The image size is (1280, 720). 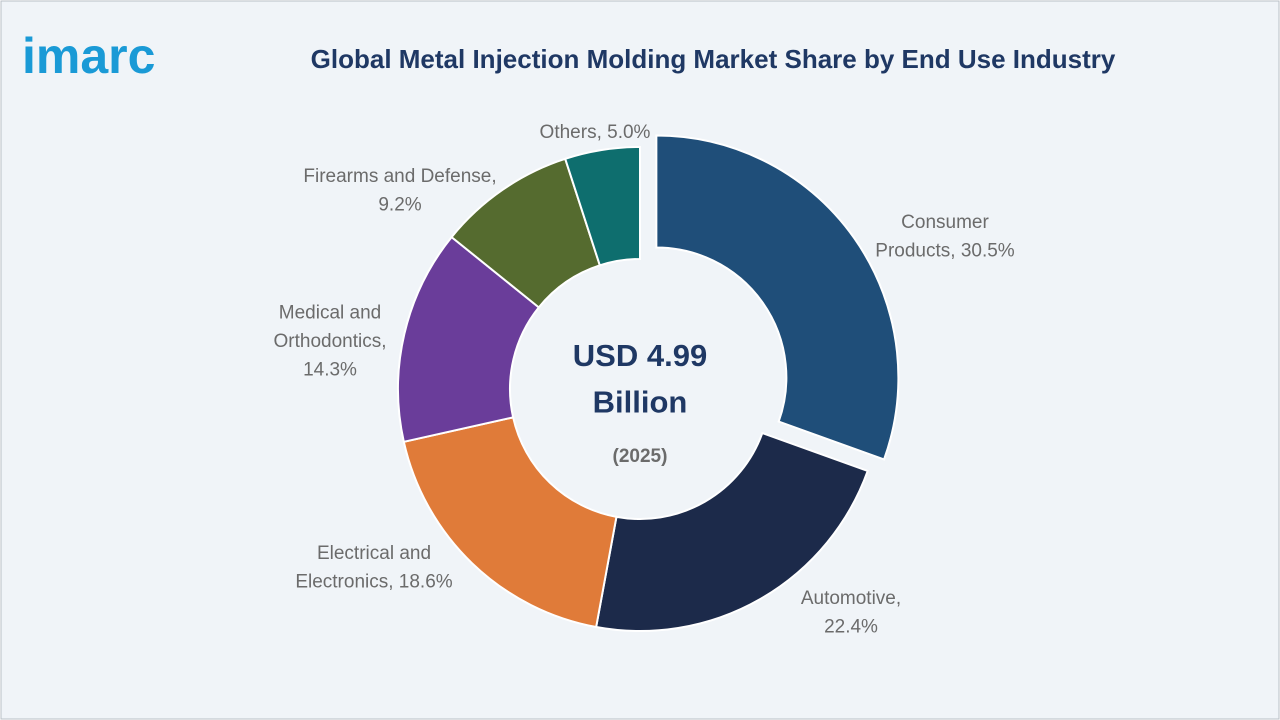 I want to click on slice-label: Electrical and Electronics, 18.6%, so click(x=373, y=568).